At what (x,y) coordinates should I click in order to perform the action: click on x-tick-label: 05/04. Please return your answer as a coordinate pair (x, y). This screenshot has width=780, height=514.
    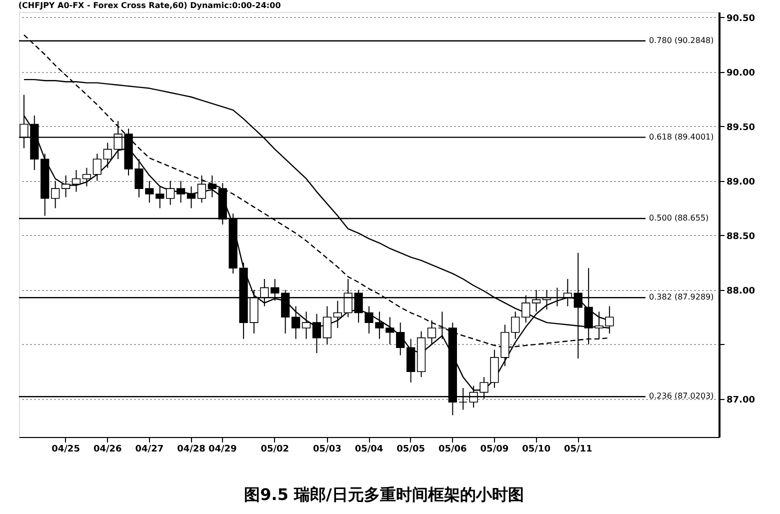
    Looking at the image, I should click on (369, 449).